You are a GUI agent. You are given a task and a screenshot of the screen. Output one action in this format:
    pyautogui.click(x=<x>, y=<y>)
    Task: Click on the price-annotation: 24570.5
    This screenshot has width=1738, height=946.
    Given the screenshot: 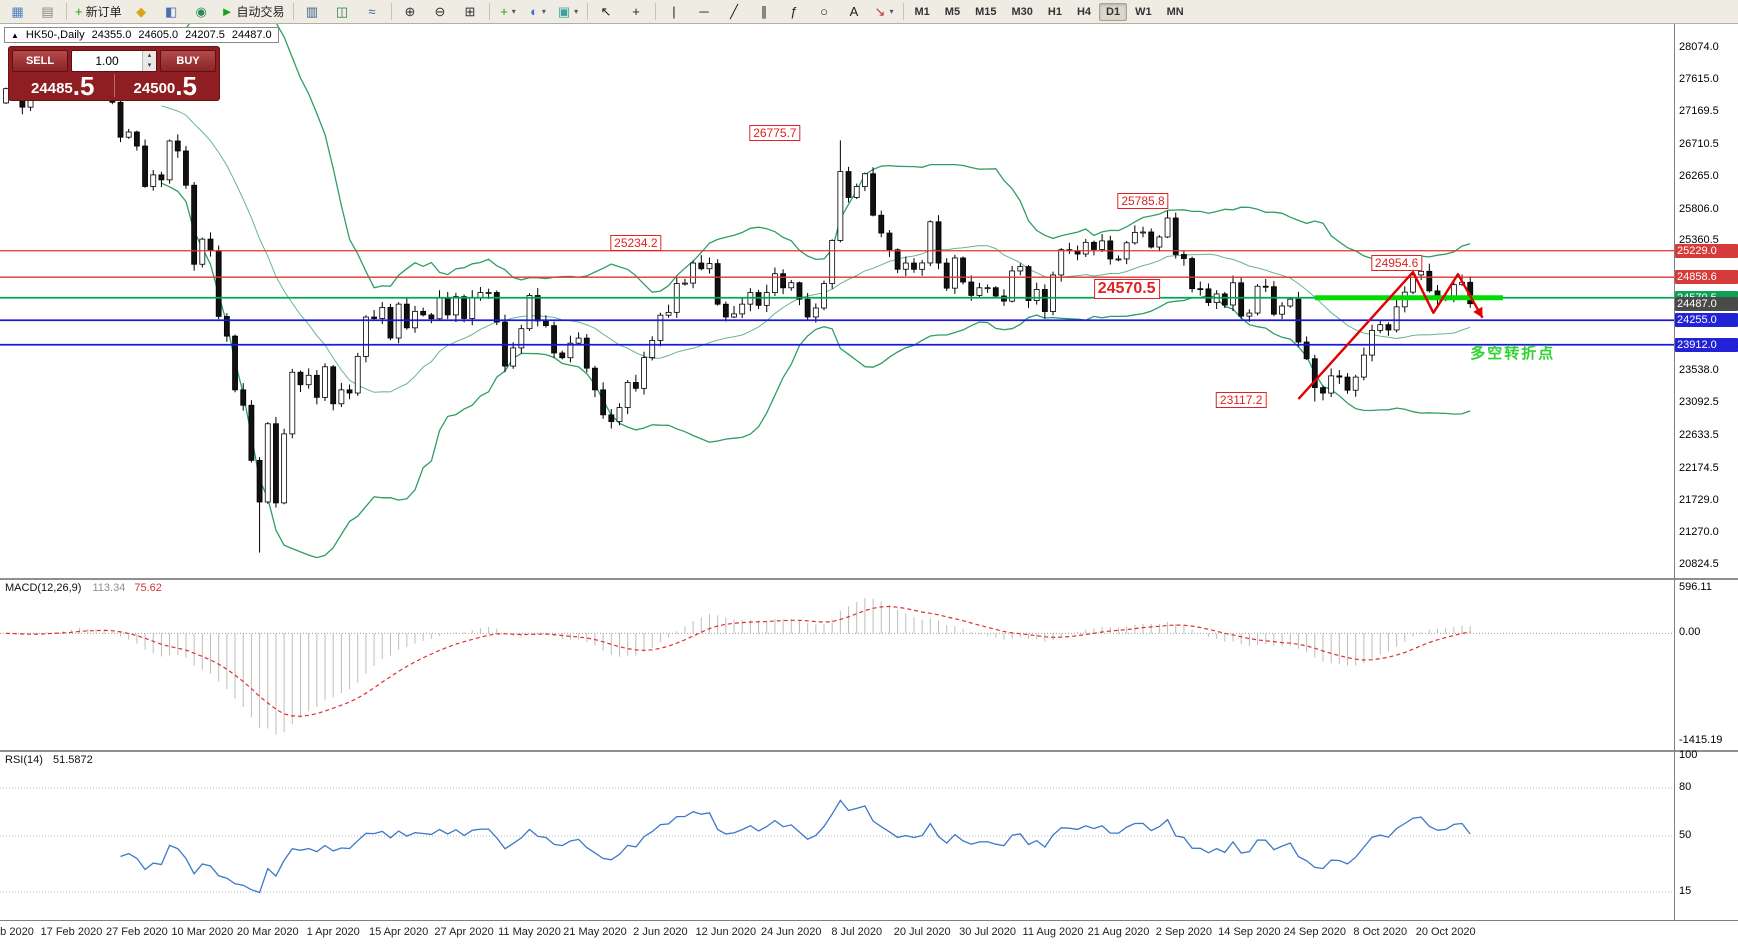 What is the action you would take?
    pyautogui.click(x=1126, y=288)
    